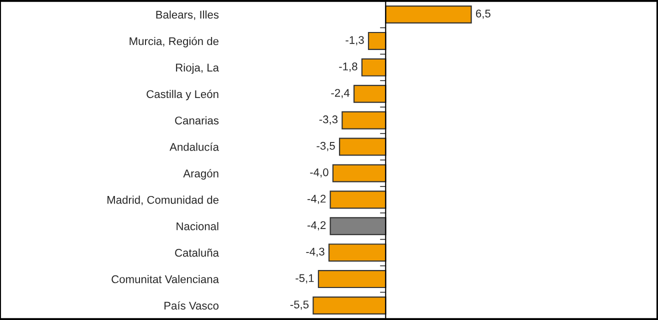 The image size is (658, 320). Describe the element at coordinates (191, 305) in the screenshot. I see `y-tick-label: País Vasco` at that location.